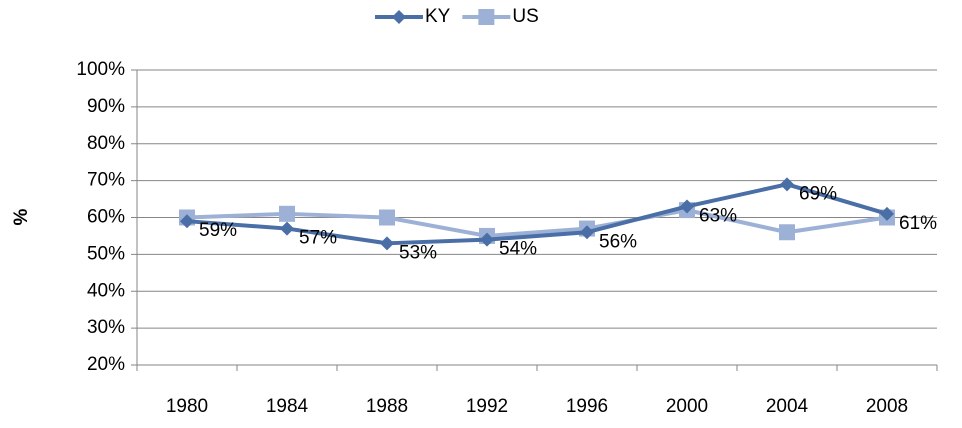  Describe the element at coordinates (187, 406) in the screenshot. I see `x-tick-label: 1980` at that location.